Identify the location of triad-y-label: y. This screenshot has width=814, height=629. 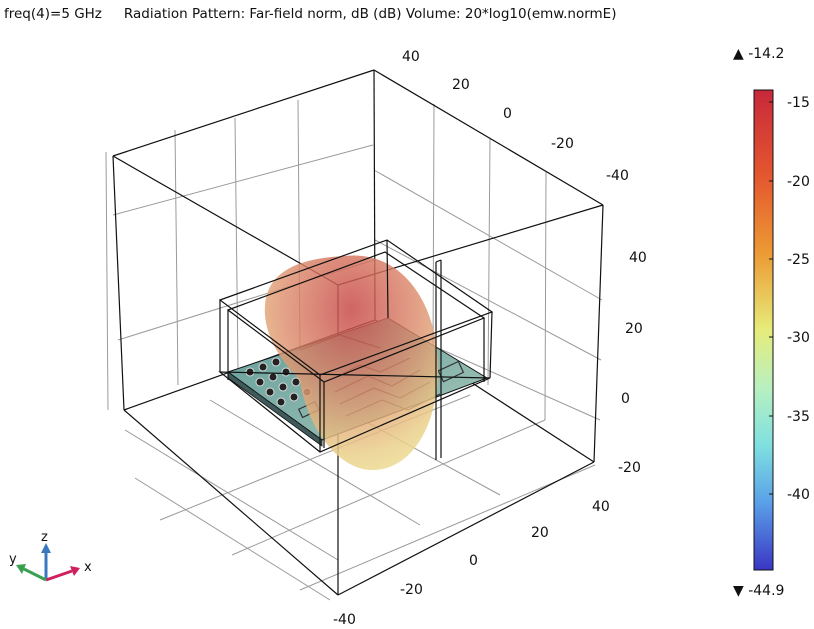
(13, 559).